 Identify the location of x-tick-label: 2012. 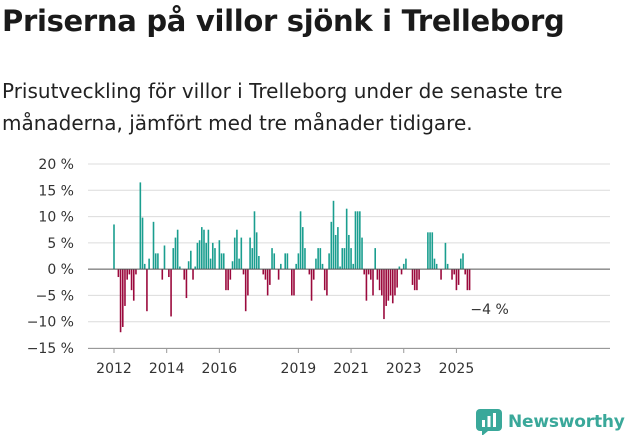
(114, 369).